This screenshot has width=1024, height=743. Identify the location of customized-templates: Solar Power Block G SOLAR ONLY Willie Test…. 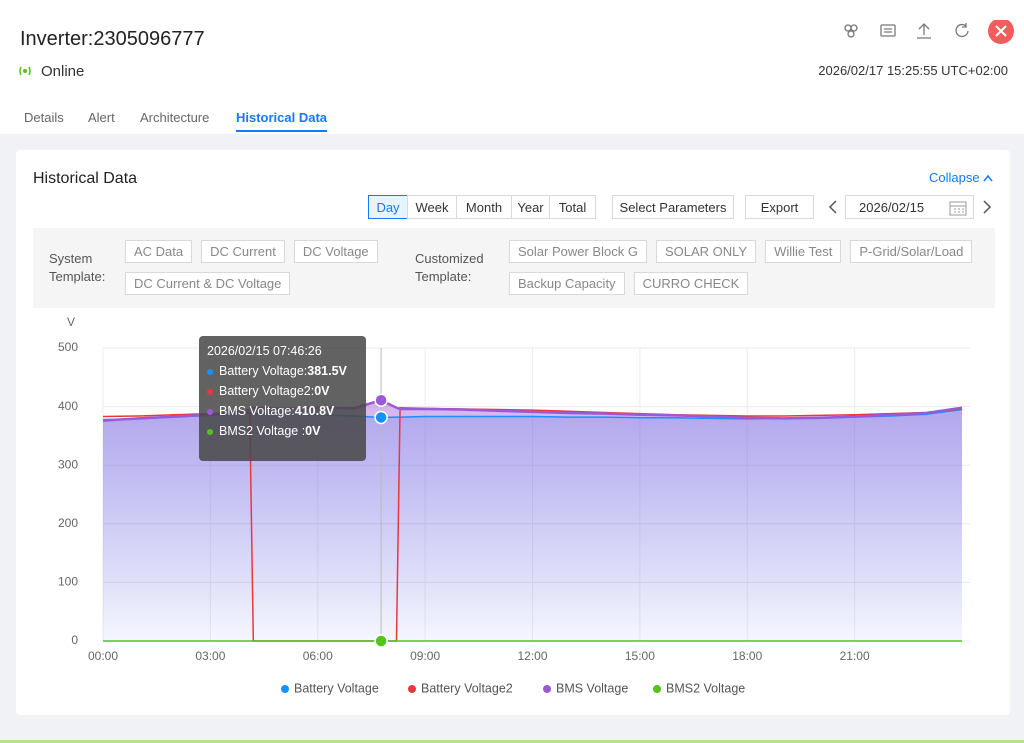
(744, 267).